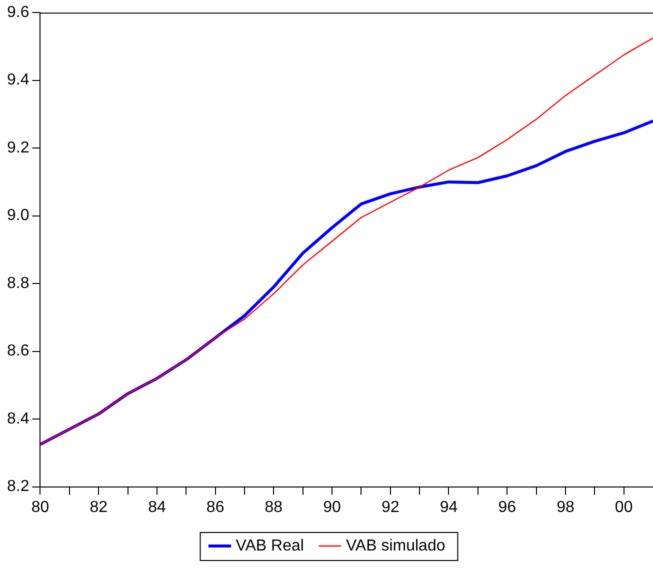 The height and width of the screenshot is (570, 653). What do you see at coordinates (18, 487) in the screenshot?
I see `y-tick-label: 8.2` at bounding box center [18, 487].